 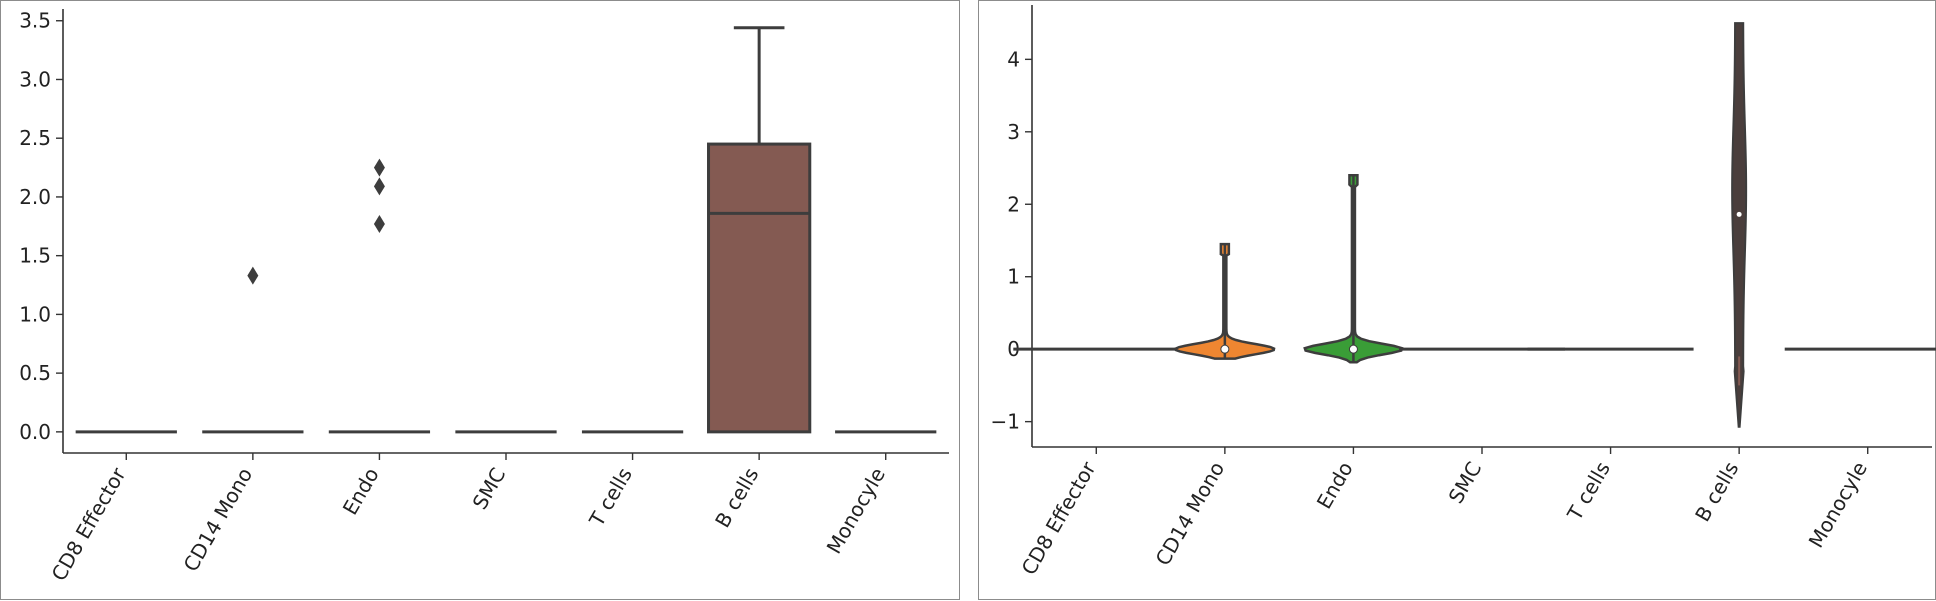 What do you see at coordinates (35, 21) in the screenshot?
I see `y-tick-label: 3.5` at bounding box center [35, 21].